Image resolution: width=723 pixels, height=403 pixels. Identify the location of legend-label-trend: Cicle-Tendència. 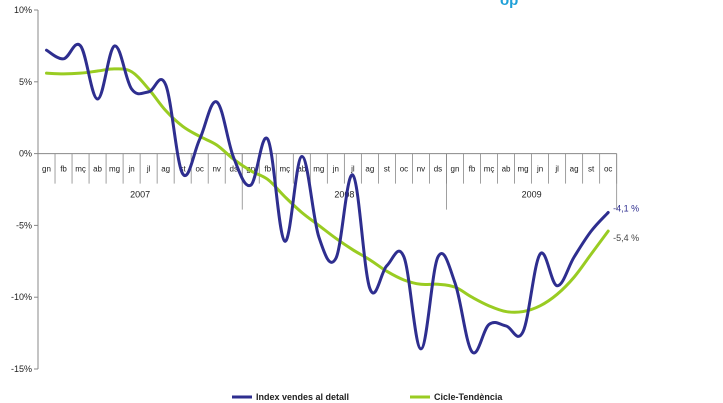
(468, 397).